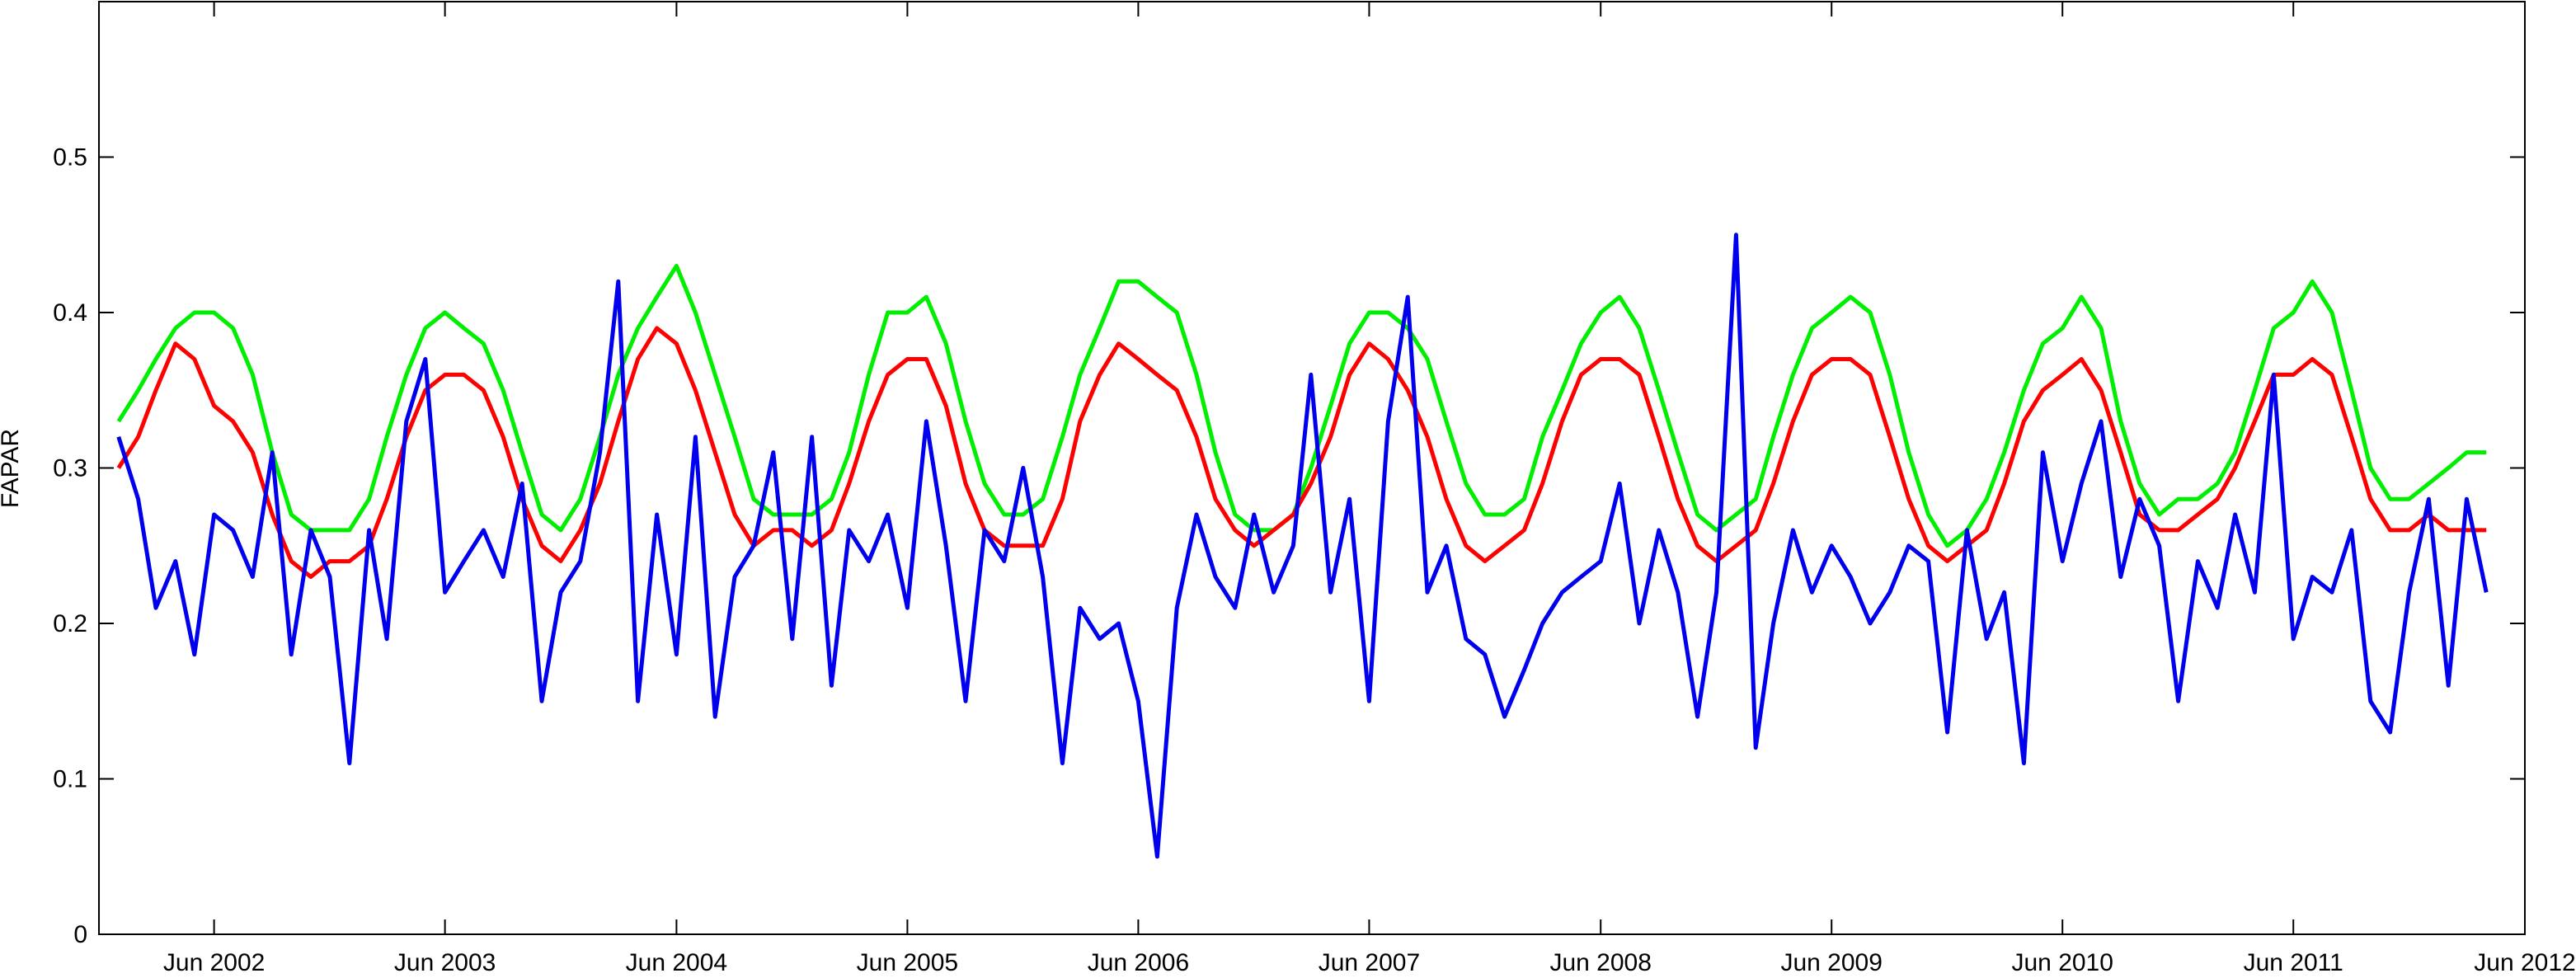 This screenshot has width=2576, height=978. I want to click on y-tick-label: 0.3, so click(70, 468).